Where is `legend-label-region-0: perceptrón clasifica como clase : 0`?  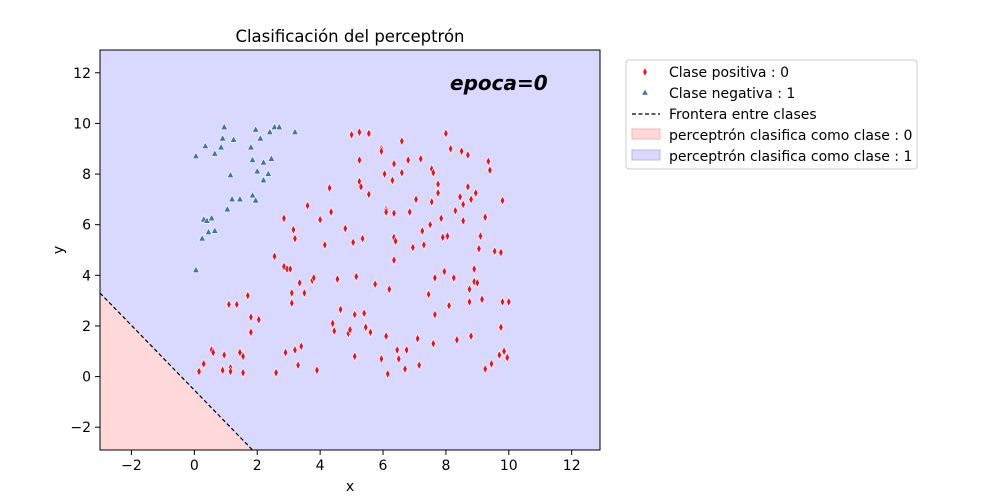 legend-label-region-0: perceptrón clasifica como clase : 0 is located at coordinates (790, 136).